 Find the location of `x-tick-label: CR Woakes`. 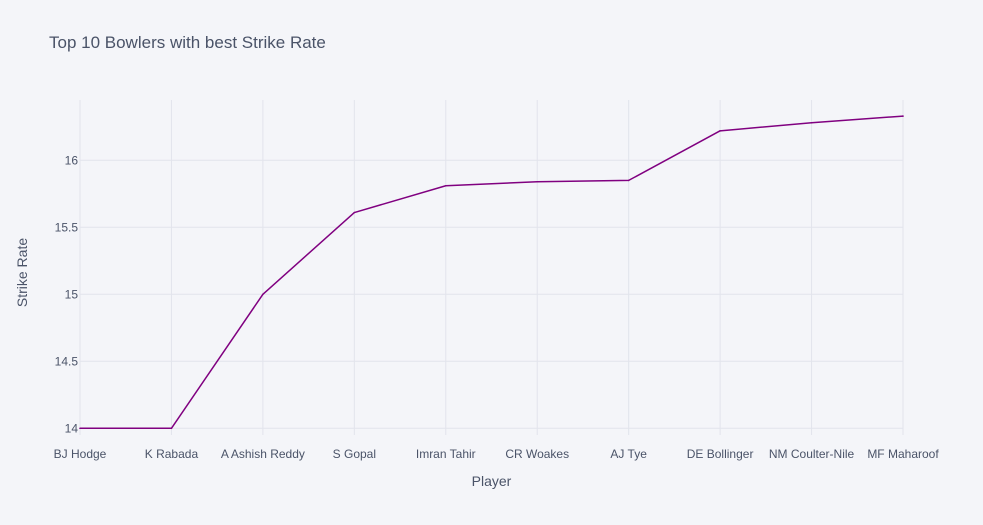

x-tick-label: CR Woakes is located at coordinates (537, 454).